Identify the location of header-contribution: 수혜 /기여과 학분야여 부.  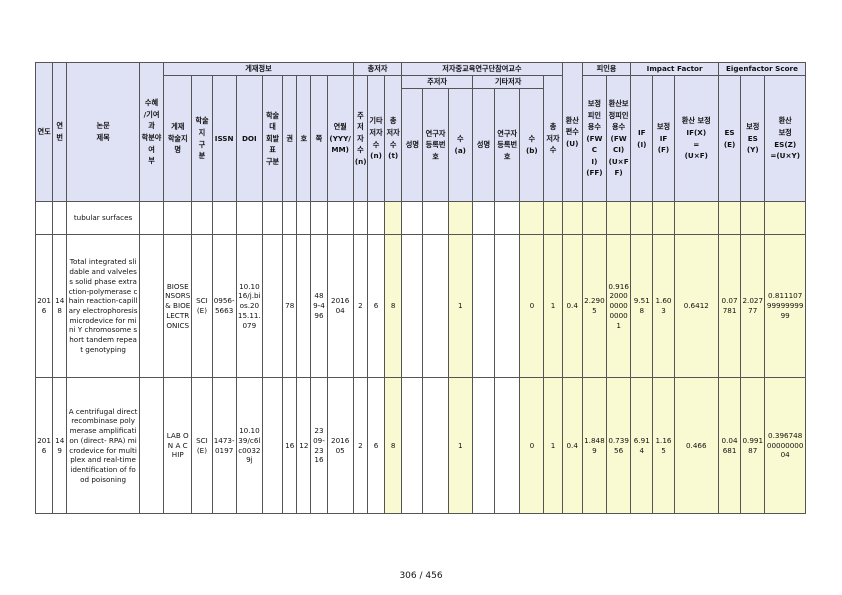
(151, 132).